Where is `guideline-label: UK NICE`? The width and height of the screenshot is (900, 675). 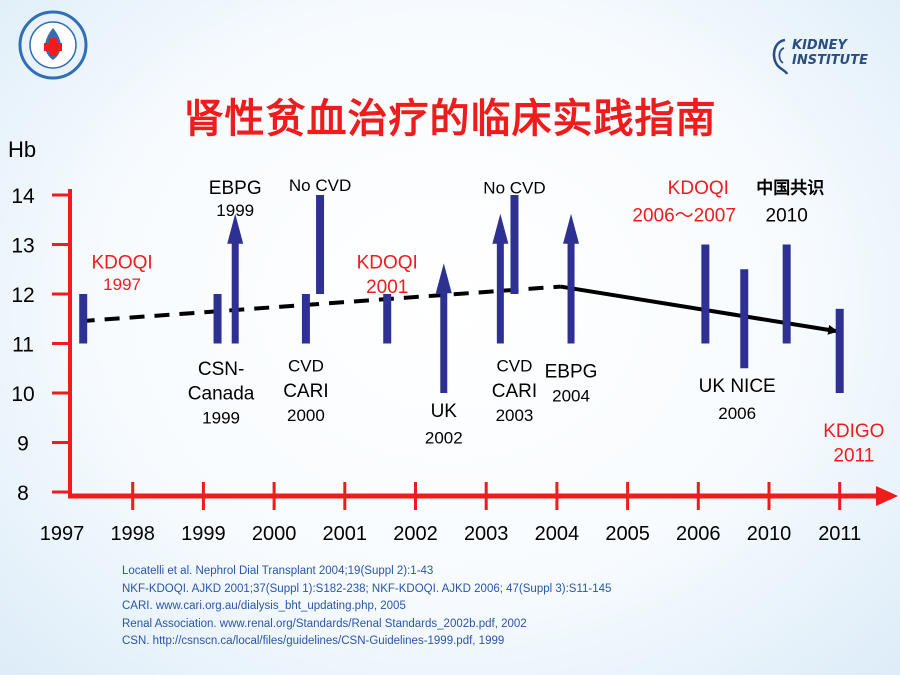 guideline-label: UK NICE is located at coordinates (737, 386).